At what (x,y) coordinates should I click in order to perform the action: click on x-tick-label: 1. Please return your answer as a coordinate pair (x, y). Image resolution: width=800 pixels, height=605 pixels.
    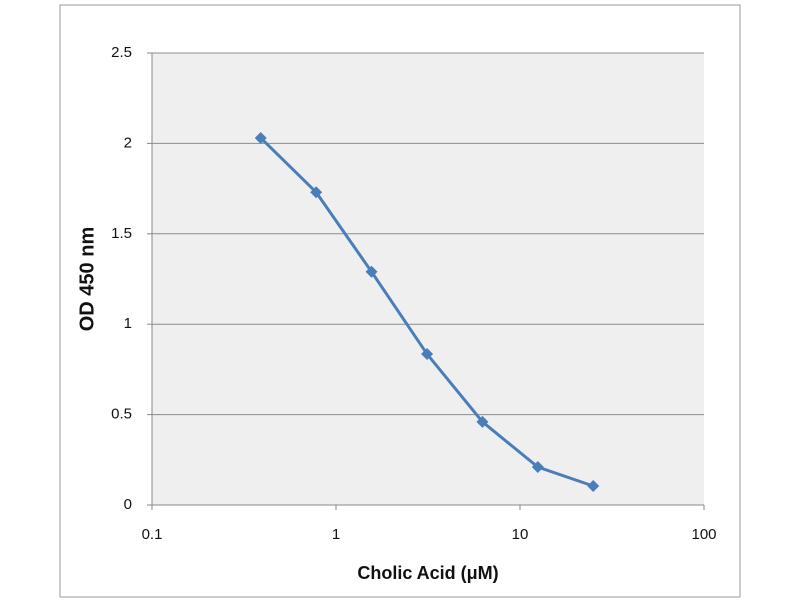
    Looking at the image, I should click on (336, 534).